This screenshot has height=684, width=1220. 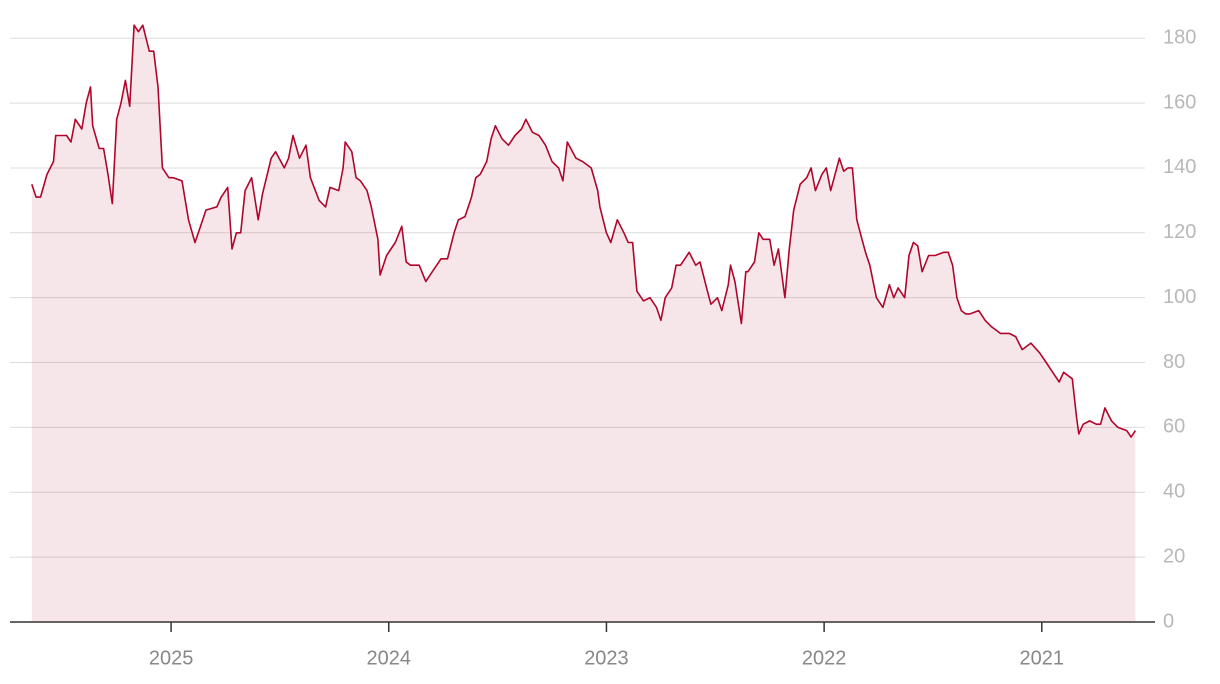 What do you see at coordinates (606, 658) in the screenshot?
I see `x-tick-label: 2023` at bounding box center [606, 658].